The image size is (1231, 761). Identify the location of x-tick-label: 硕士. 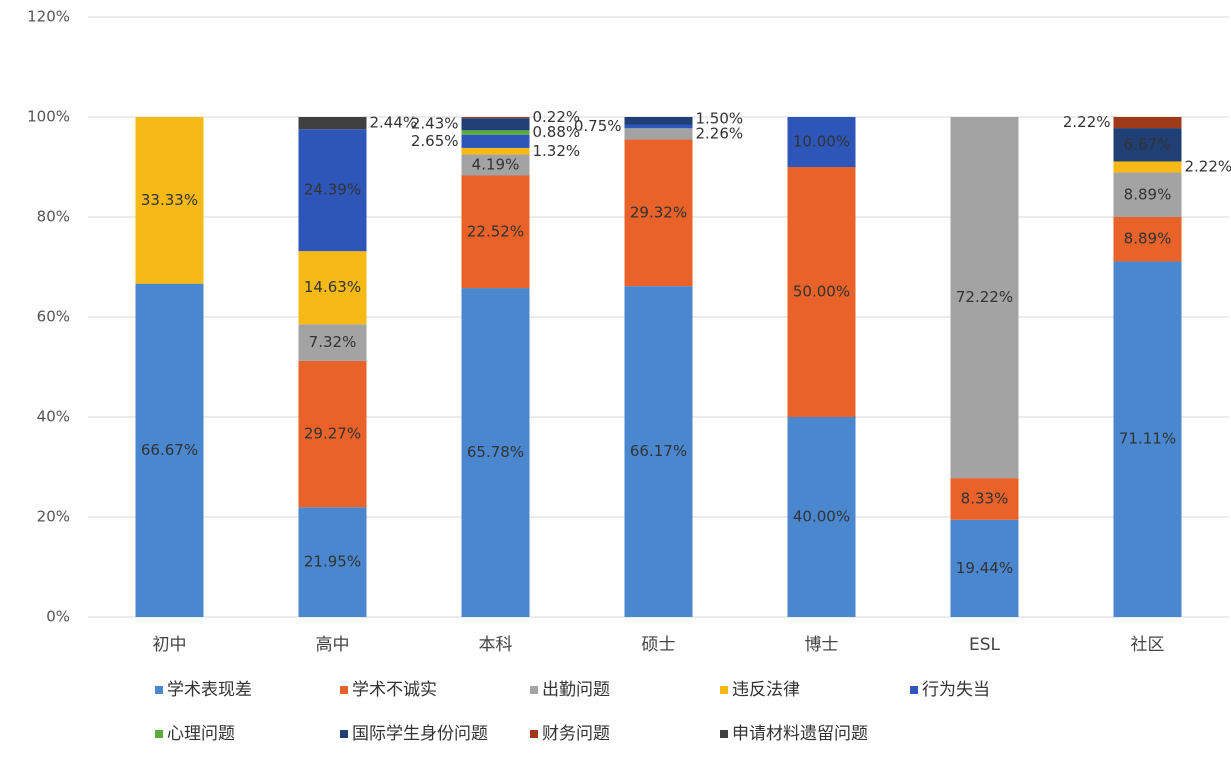
(659, 645).